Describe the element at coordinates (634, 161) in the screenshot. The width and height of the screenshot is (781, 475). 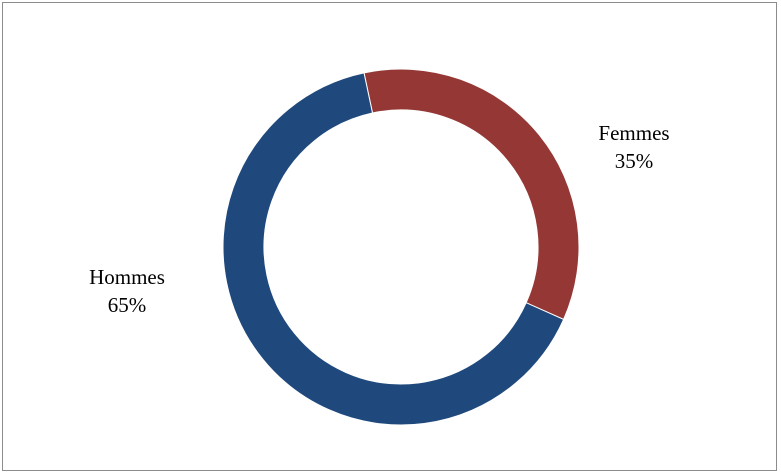
I see `slice-value-femmes: 35%` at that location.